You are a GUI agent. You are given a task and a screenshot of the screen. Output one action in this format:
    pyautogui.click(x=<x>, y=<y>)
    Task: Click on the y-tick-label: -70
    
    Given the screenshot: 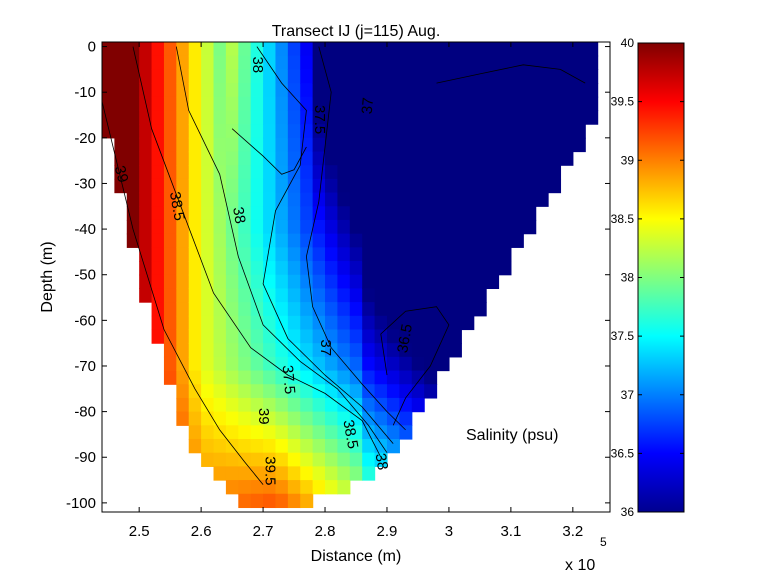 What is the action you would take?
    pyautogui.click(x=85, y=366)
    